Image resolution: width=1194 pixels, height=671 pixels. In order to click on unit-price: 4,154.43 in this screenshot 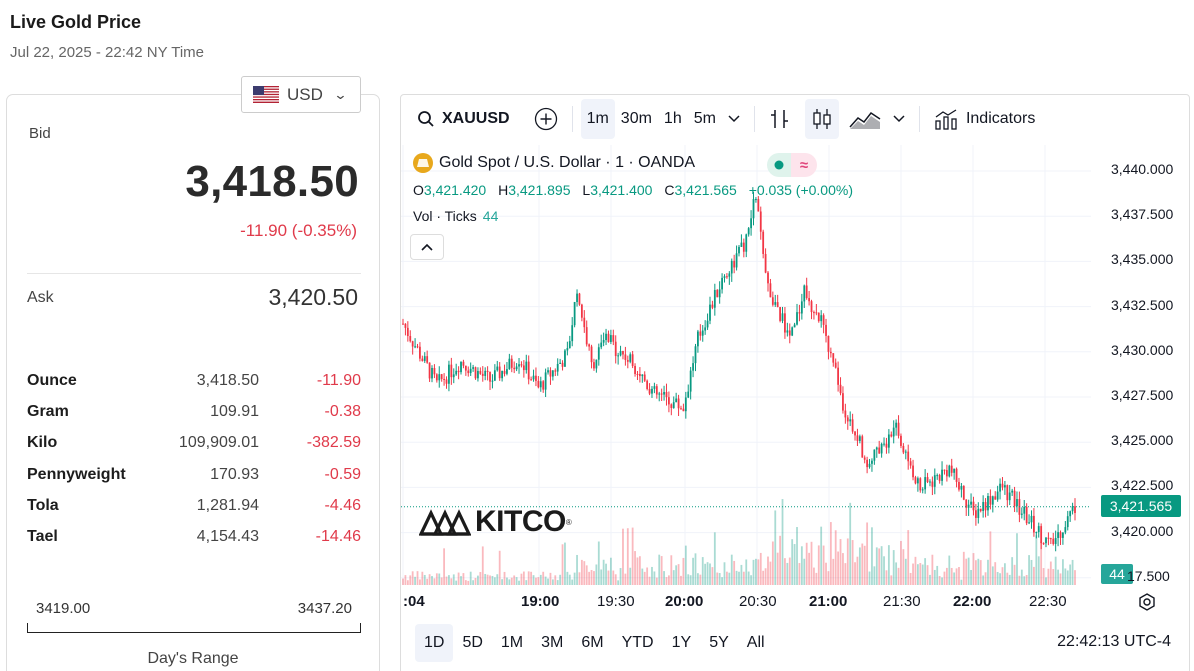, I will do `click(227, 537)`.